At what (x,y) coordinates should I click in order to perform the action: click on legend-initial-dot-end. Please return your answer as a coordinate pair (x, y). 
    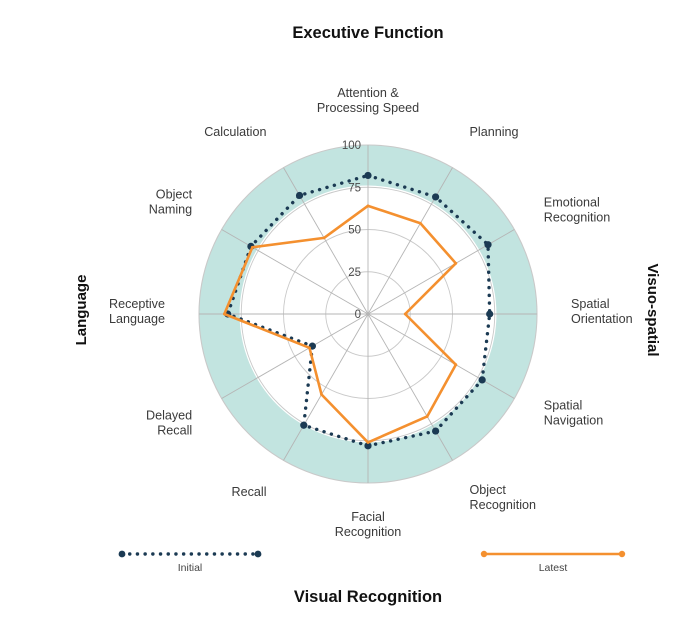
    Looking at the image, I should click on (258, 554).